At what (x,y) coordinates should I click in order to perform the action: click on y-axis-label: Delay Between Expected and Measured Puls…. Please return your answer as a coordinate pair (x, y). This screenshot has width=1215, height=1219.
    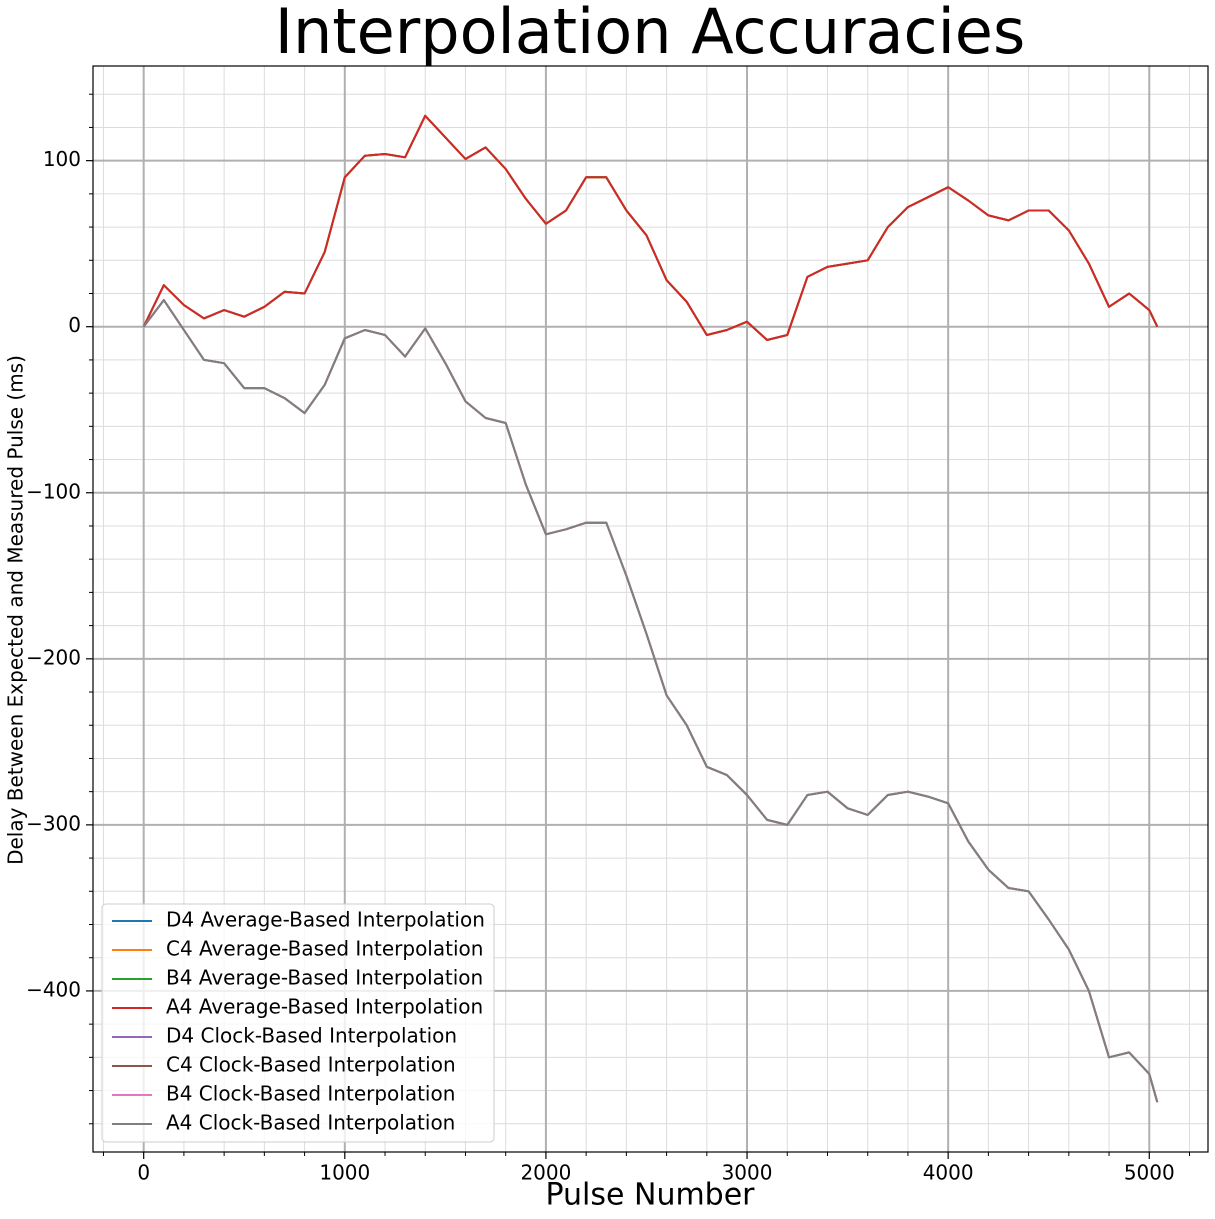
    Looking at the image, I should click on (16, 610).